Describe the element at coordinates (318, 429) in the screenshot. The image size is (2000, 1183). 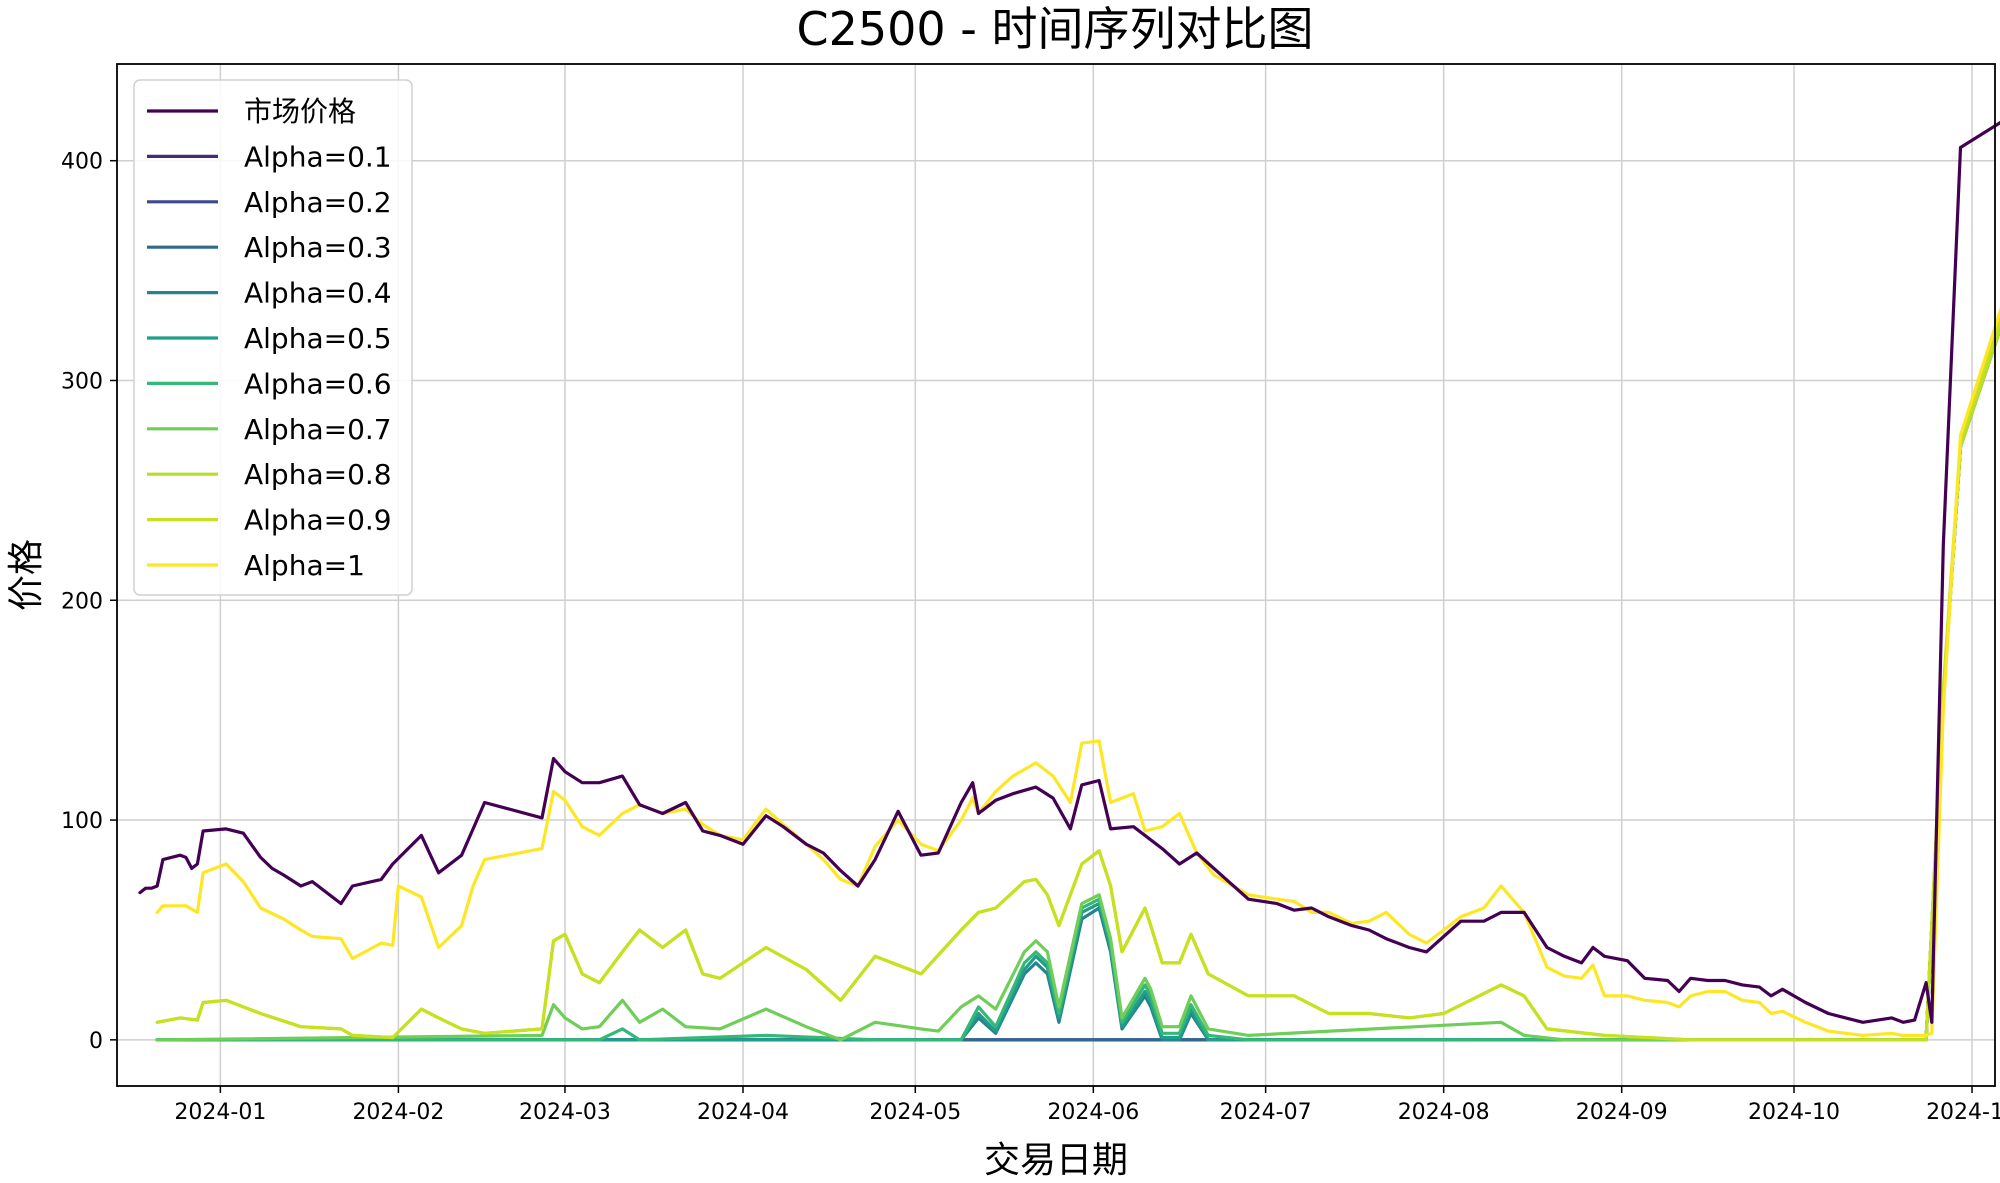
I see `legend-label: Alpha=0.7` at that location.